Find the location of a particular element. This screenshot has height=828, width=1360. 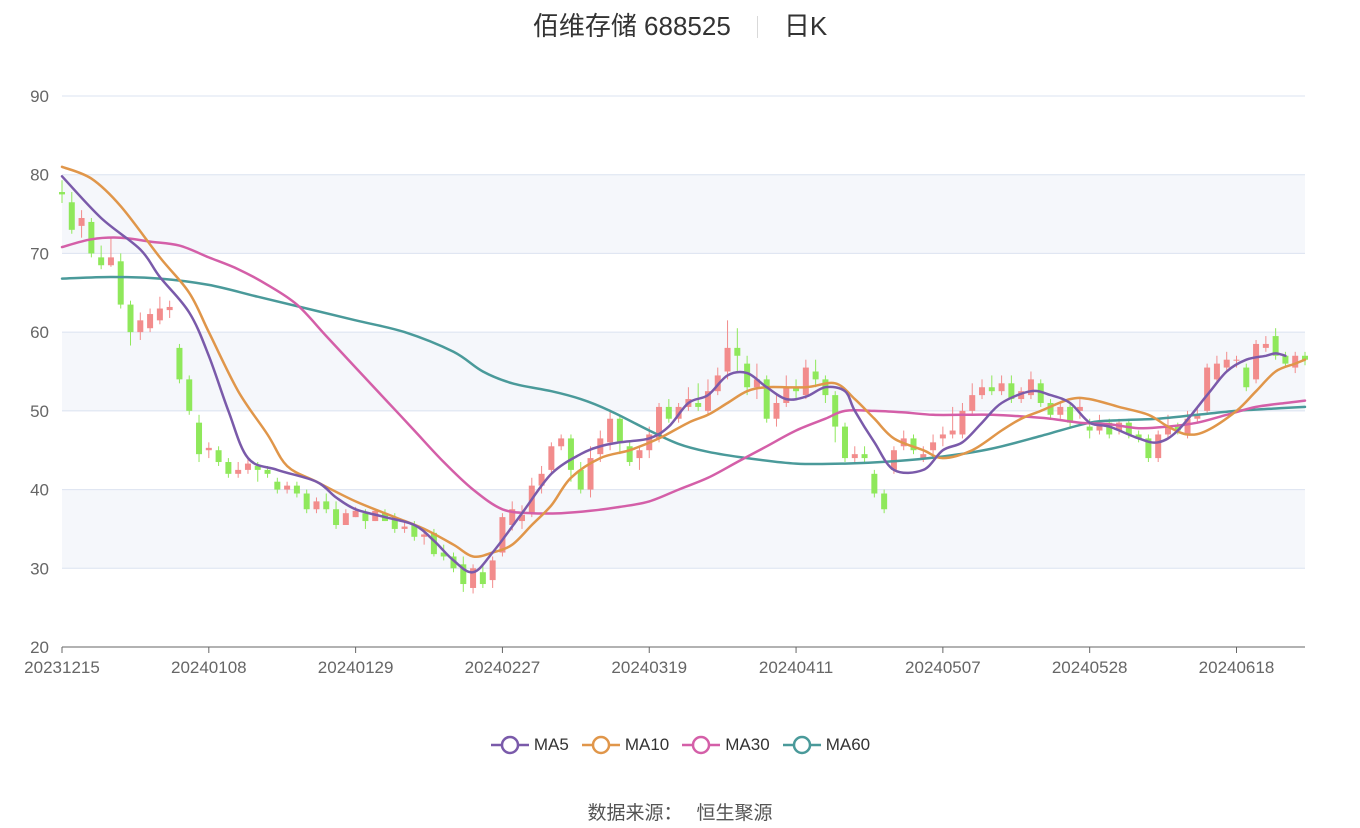

y-axis-ticks: 20 30 40 50 60 70 80 90 is located at coordinates (39, 372).